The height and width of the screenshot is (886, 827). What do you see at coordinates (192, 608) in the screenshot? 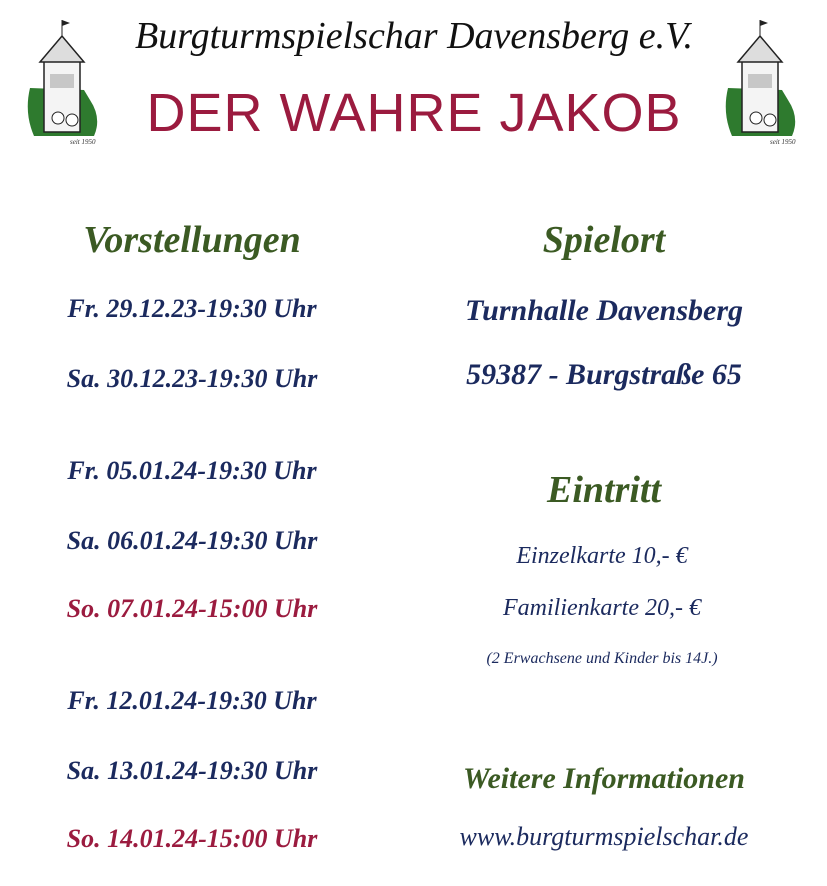
I see `performance-date: So. 07.01.24-15:00 Uhr` at bounding box center [192, 608].